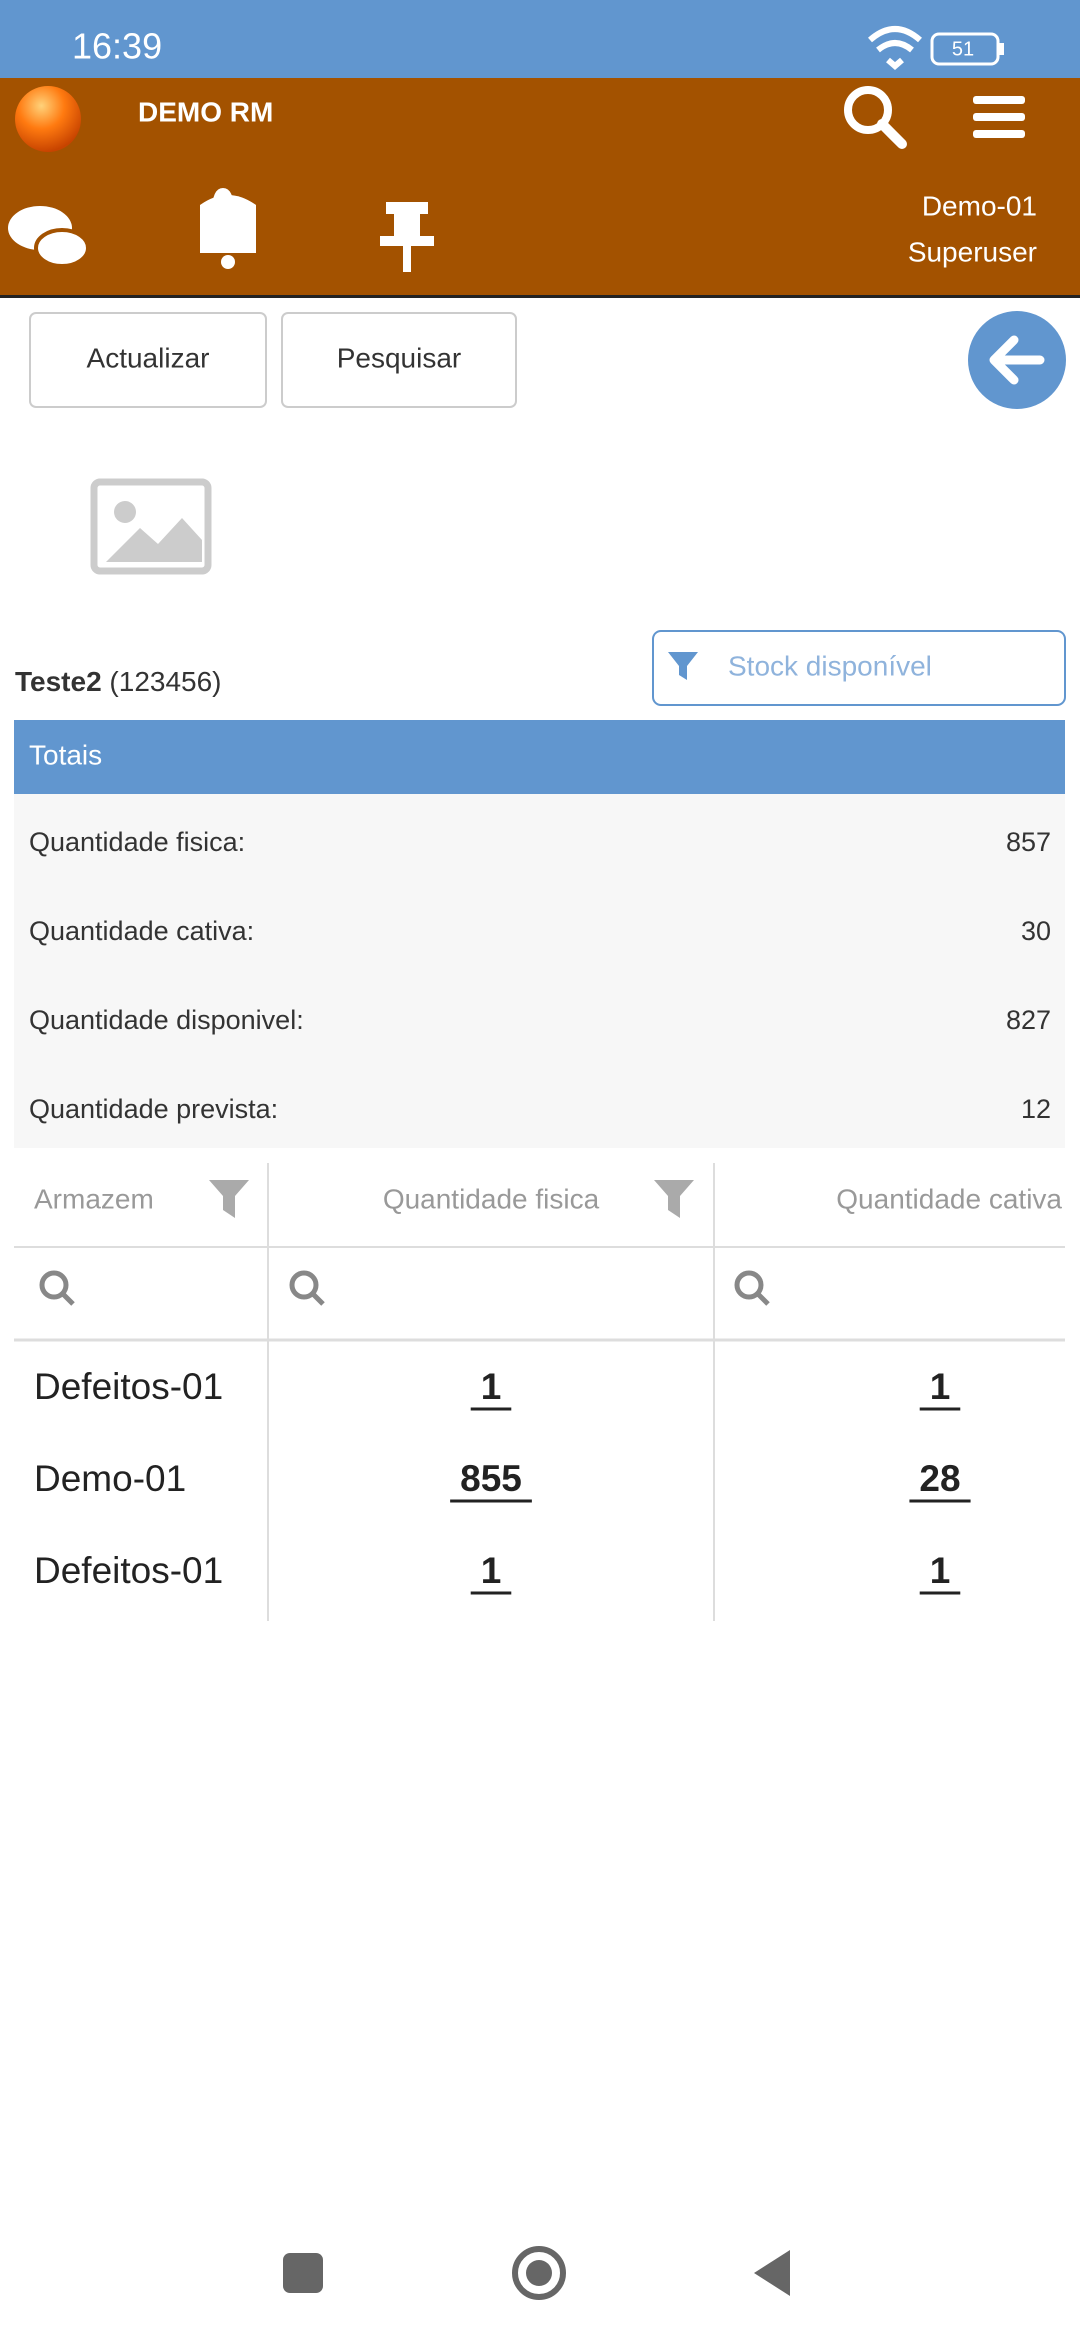 The image size is (1080, 2340). Describe the element at coordinates (1017, 360) in the screenshot. I see `back-button` at that location.